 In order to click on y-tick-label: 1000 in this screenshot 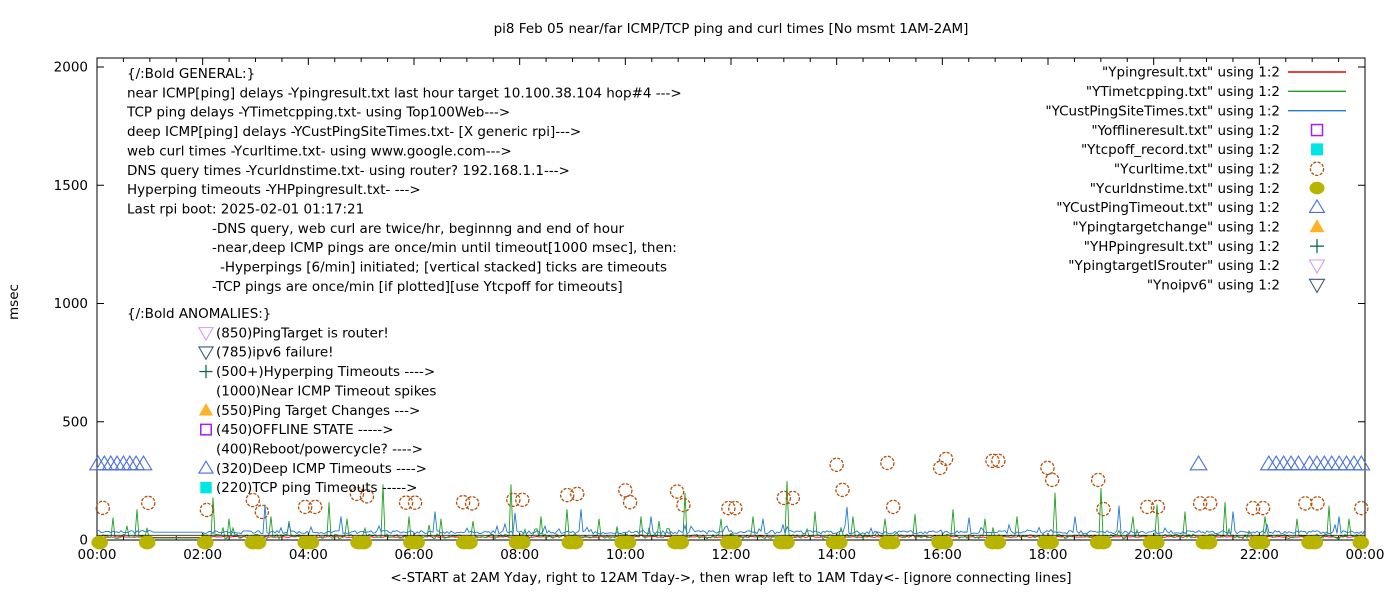, I will do `click(71, 304)`.